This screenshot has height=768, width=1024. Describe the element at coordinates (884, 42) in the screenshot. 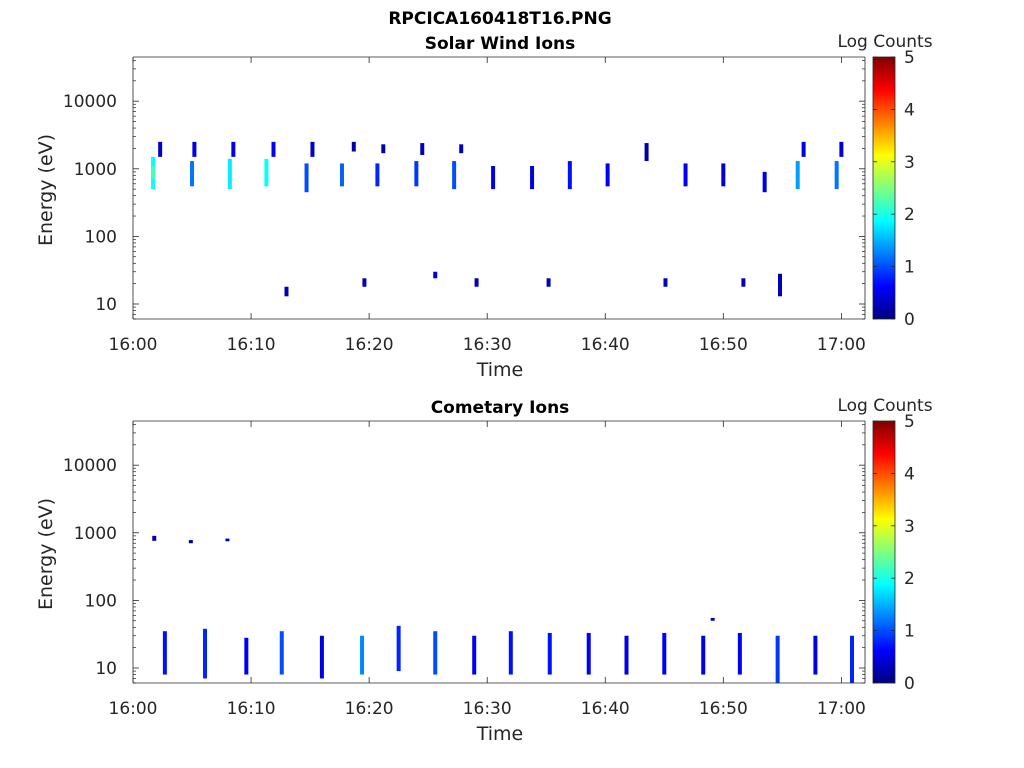

I see `colorbar-label: Log Counts` at that location.